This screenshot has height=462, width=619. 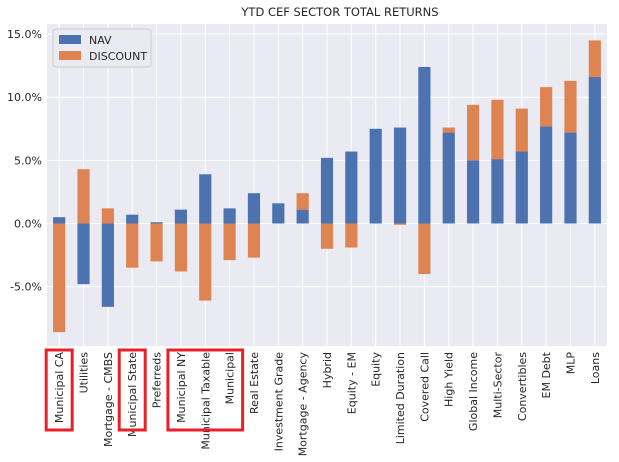 What do you see at coordinates (230, 378) in the screenshot?
I see `x-tick-label-municipal: Municipal` at bounding box center [230, 378].